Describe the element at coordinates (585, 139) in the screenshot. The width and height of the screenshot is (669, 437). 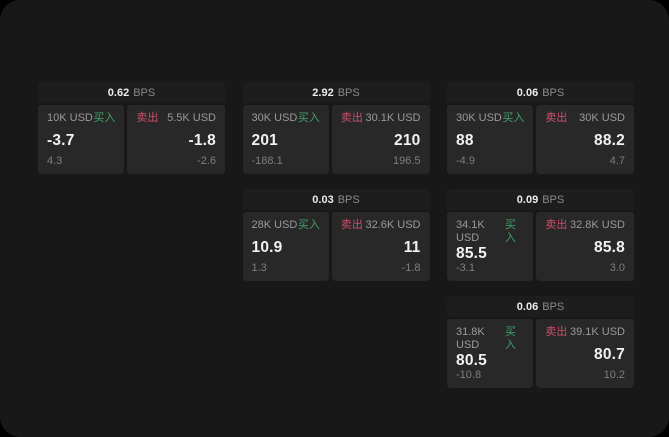
I see `sell-quote-tile: 卖出 30K USD 88.2 4.7` at that location.